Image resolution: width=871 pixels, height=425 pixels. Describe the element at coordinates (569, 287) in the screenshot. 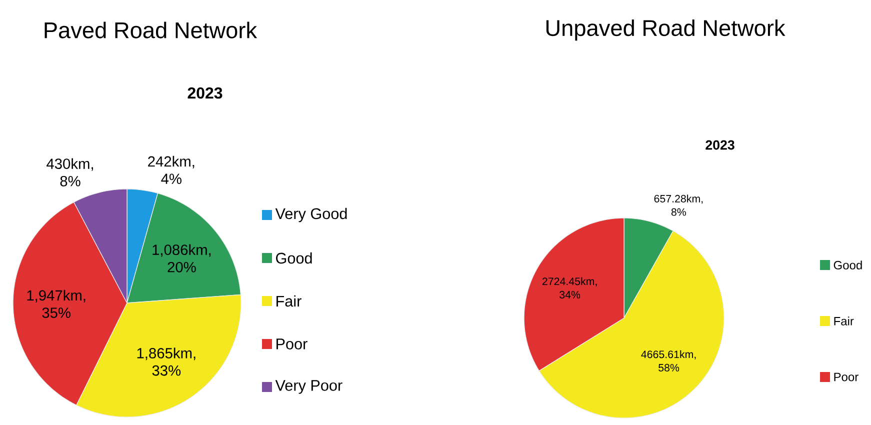

I see `data-label: 2724.45km, 34%` at that location.